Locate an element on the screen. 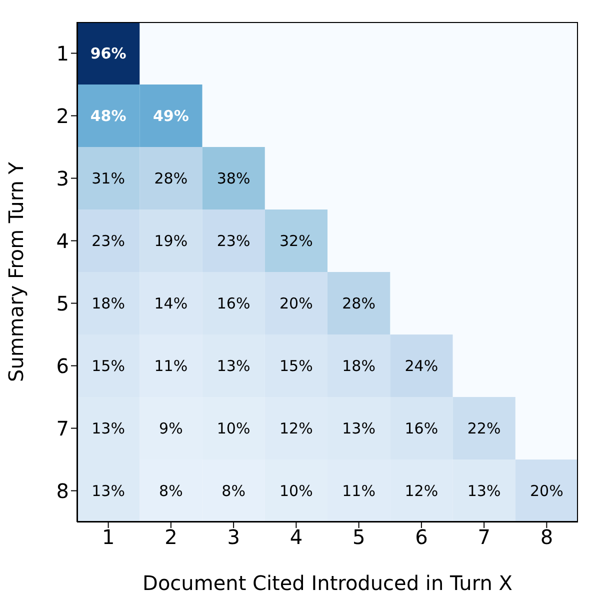 The height and width of the screenshot is (598, 602). x-tick-label: 4 is located at coordinates (296, 537).